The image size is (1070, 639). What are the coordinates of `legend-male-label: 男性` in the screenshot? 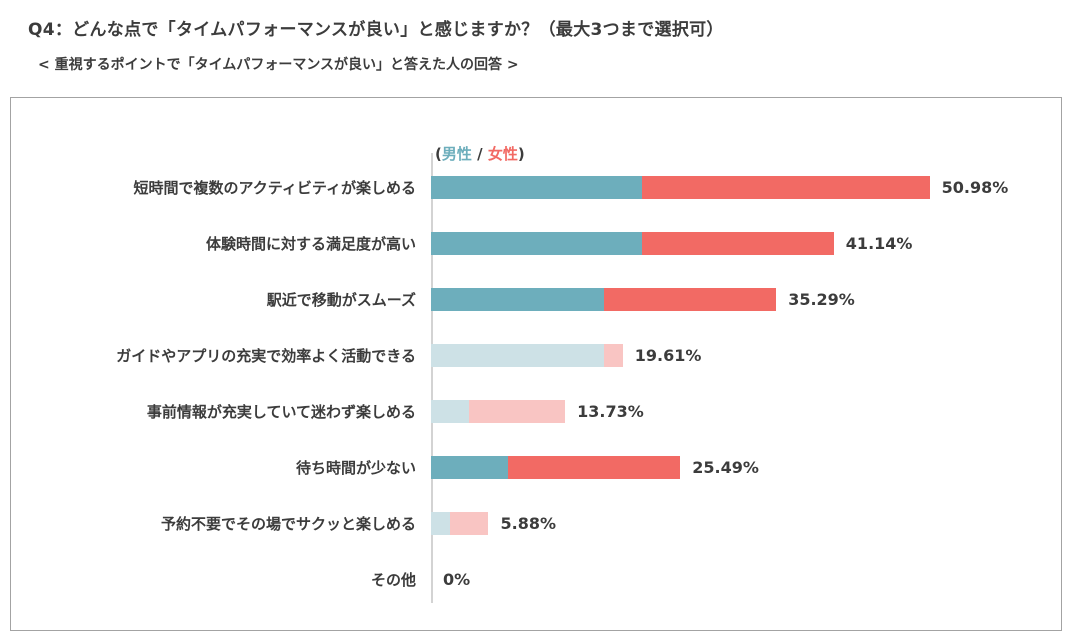 It's located at (456, 154).